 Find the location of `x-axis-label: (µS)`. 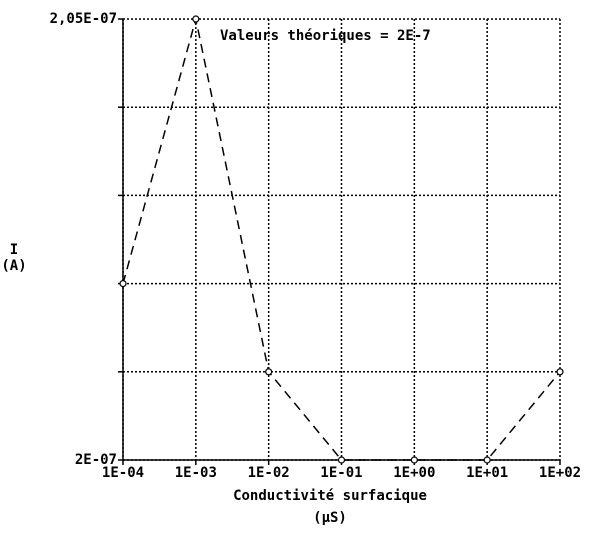

x-axis-label: (µS) is located at coordinates (330, 518).